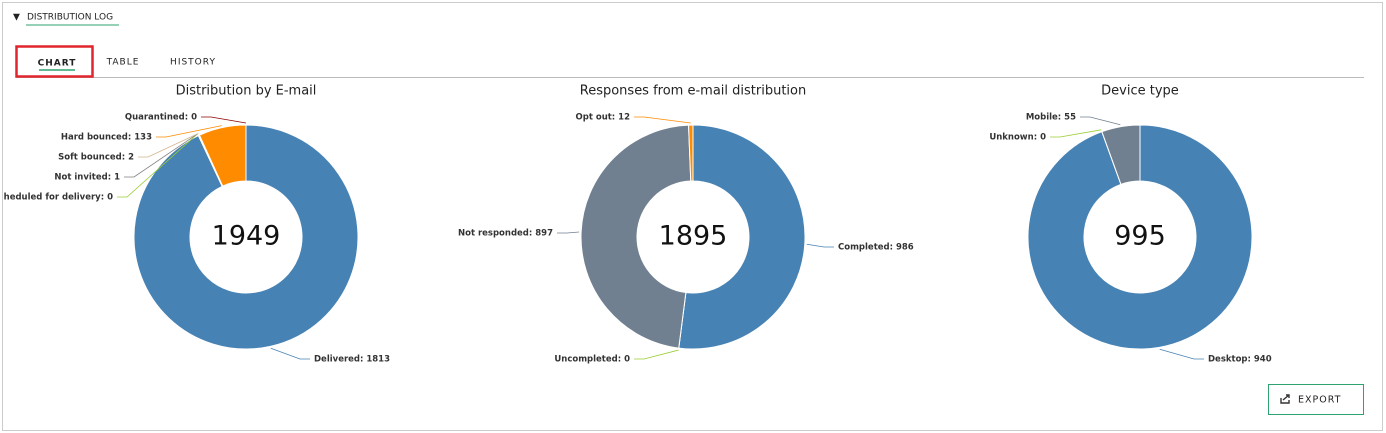 Image resolution: width=1386 pixels, height=433 pixels. I want to click on tab: TABLE, so click(123, 63).